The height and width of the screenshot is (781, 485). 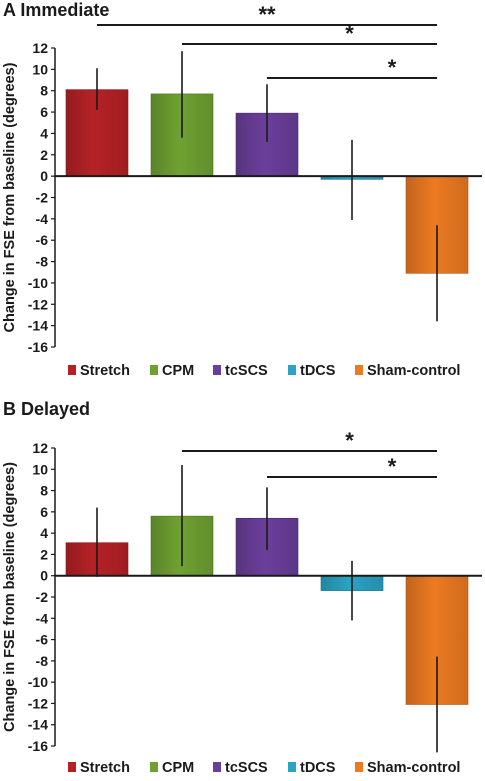 What do you see at coordinates (267, 14) in the screenshot?
I see `significance-marker: **` at bounding box center [267, 14].